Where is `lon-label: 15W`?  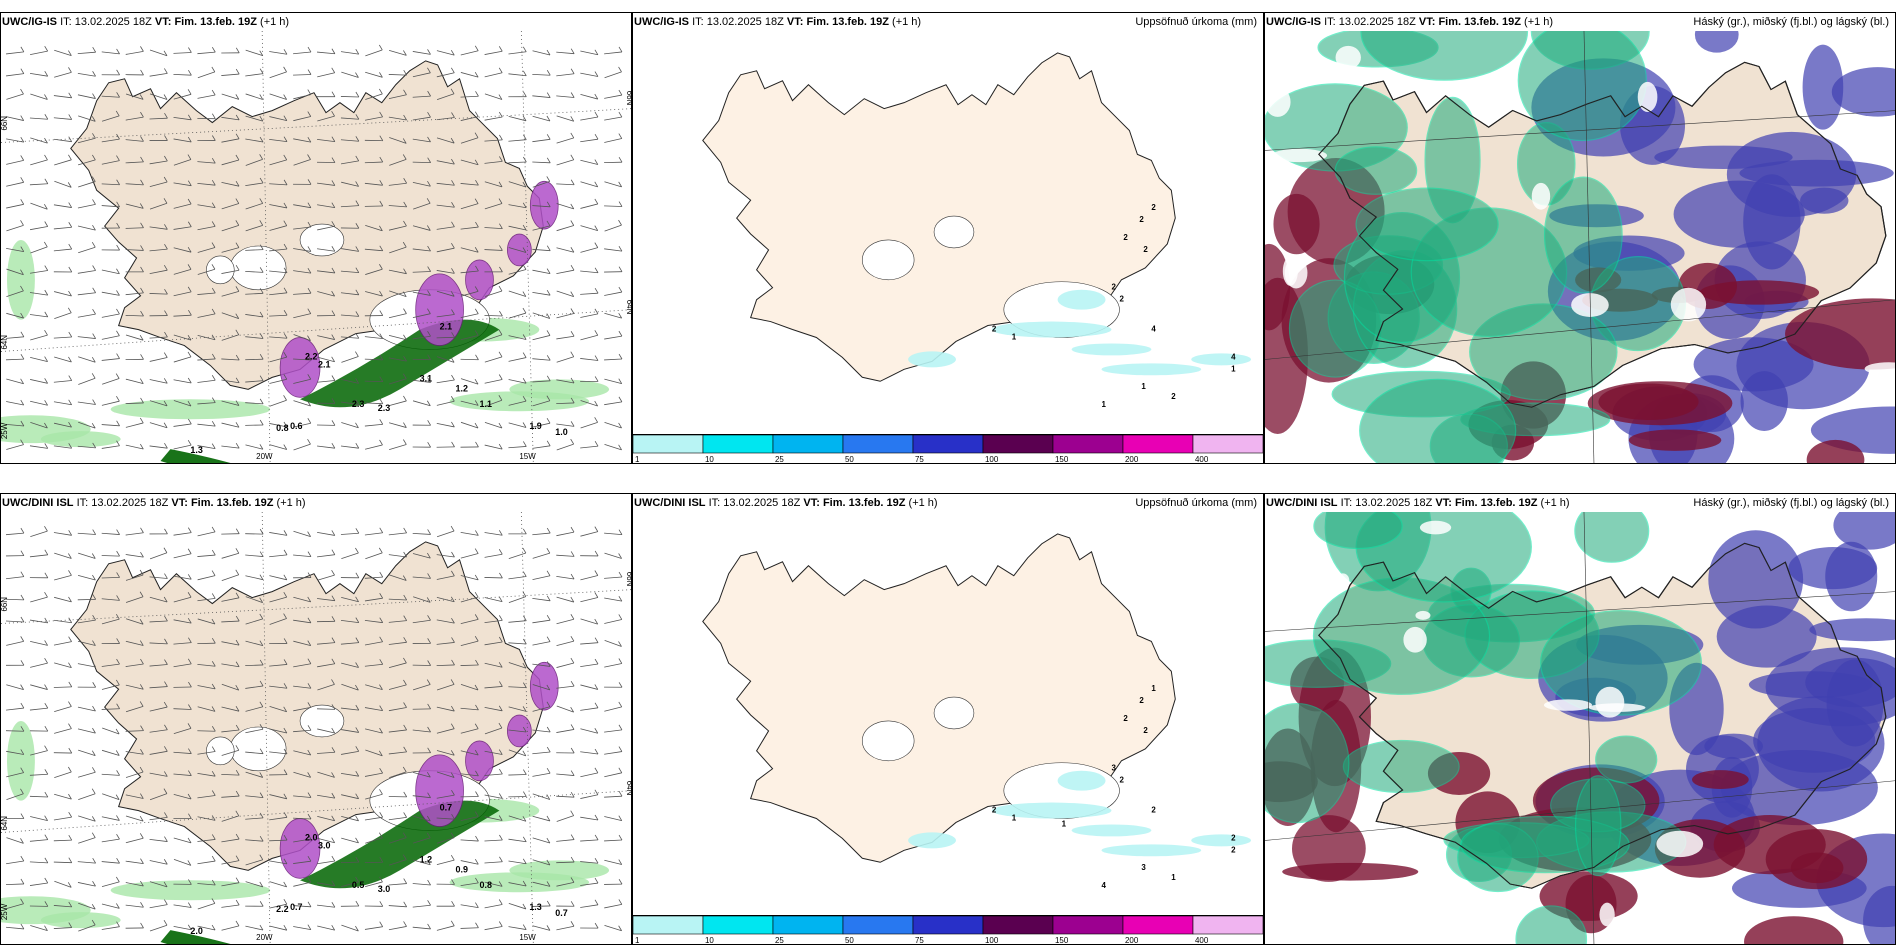
lon-label: 15W is located at coordinates (527, 937).